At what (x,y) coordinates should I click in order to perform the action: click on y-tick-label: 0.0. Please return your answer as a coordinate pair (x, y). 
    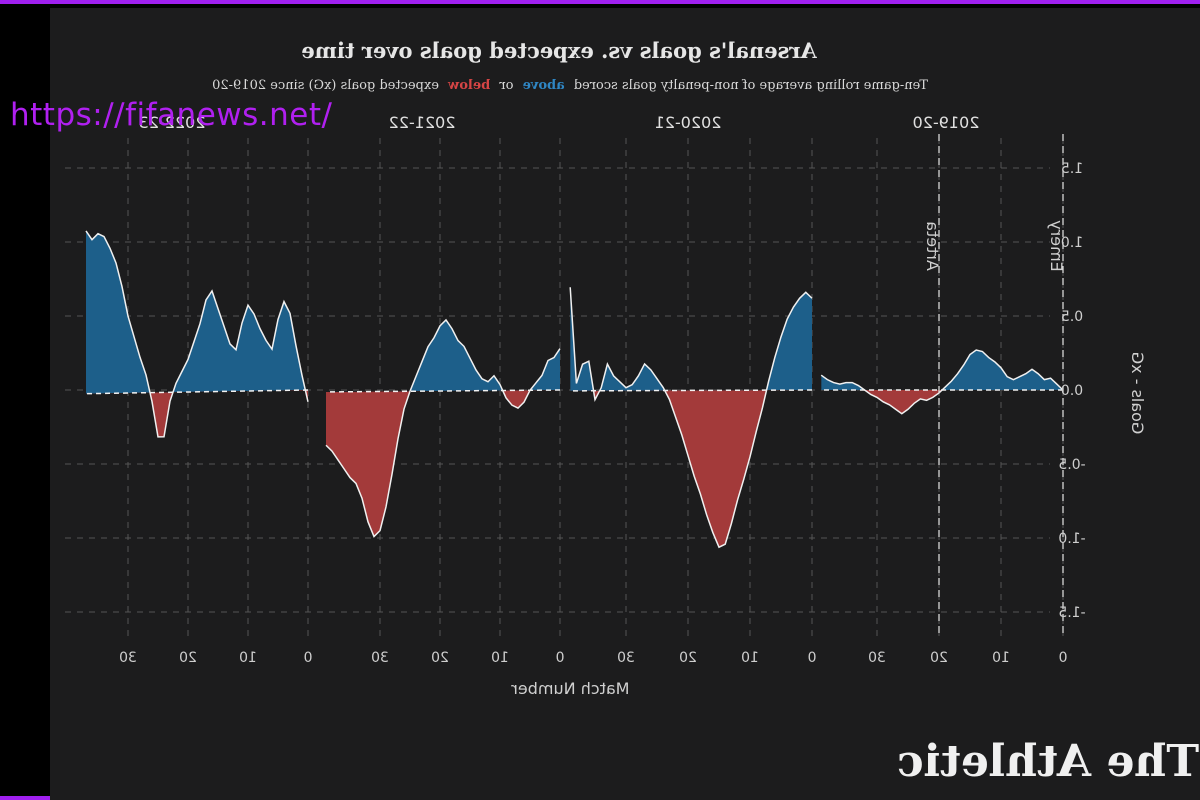
    Looking at the image, I should click on (1072, 391).